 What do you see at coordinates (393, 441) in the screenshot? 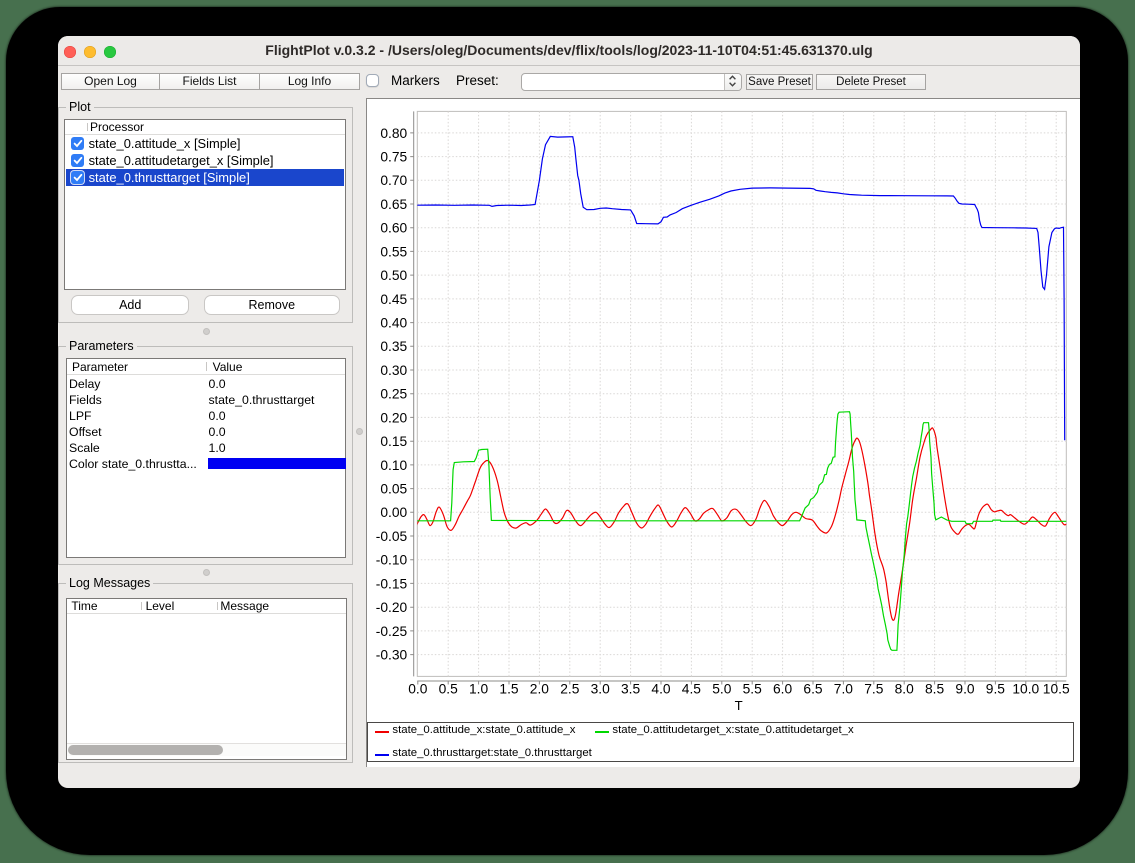
I see `svg-text: 0.15` at bounding box center [393, 441].